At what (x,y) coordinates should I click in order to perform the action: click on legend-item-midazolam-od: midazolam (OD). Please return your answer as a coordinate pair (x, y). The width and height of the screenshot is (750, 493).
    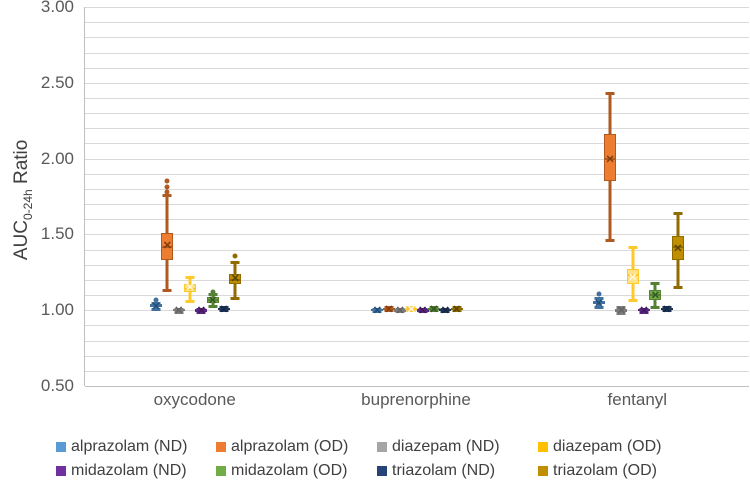
    Looking at the image, I should click on (281, 472).